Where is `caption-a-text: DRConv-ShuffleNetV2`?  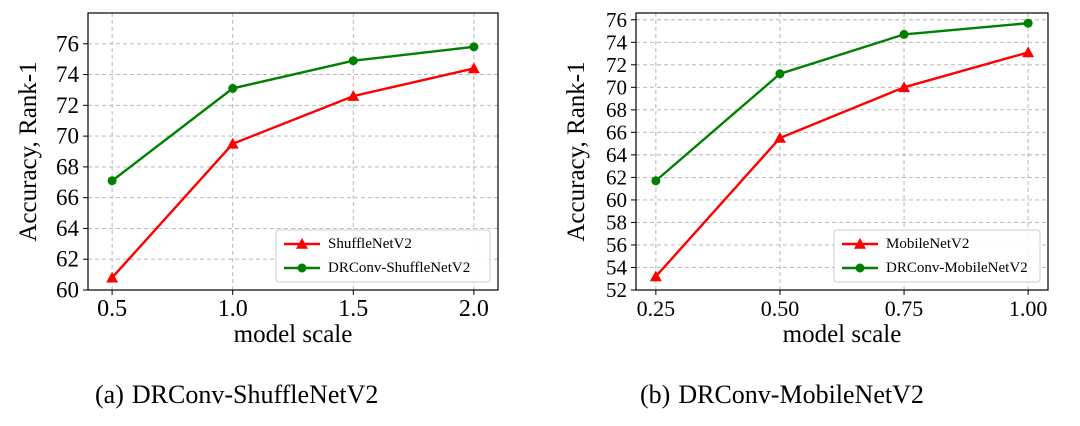
caption-a-text: DRConv-ShuffleNetV2 is located at coordinates (255, 394).